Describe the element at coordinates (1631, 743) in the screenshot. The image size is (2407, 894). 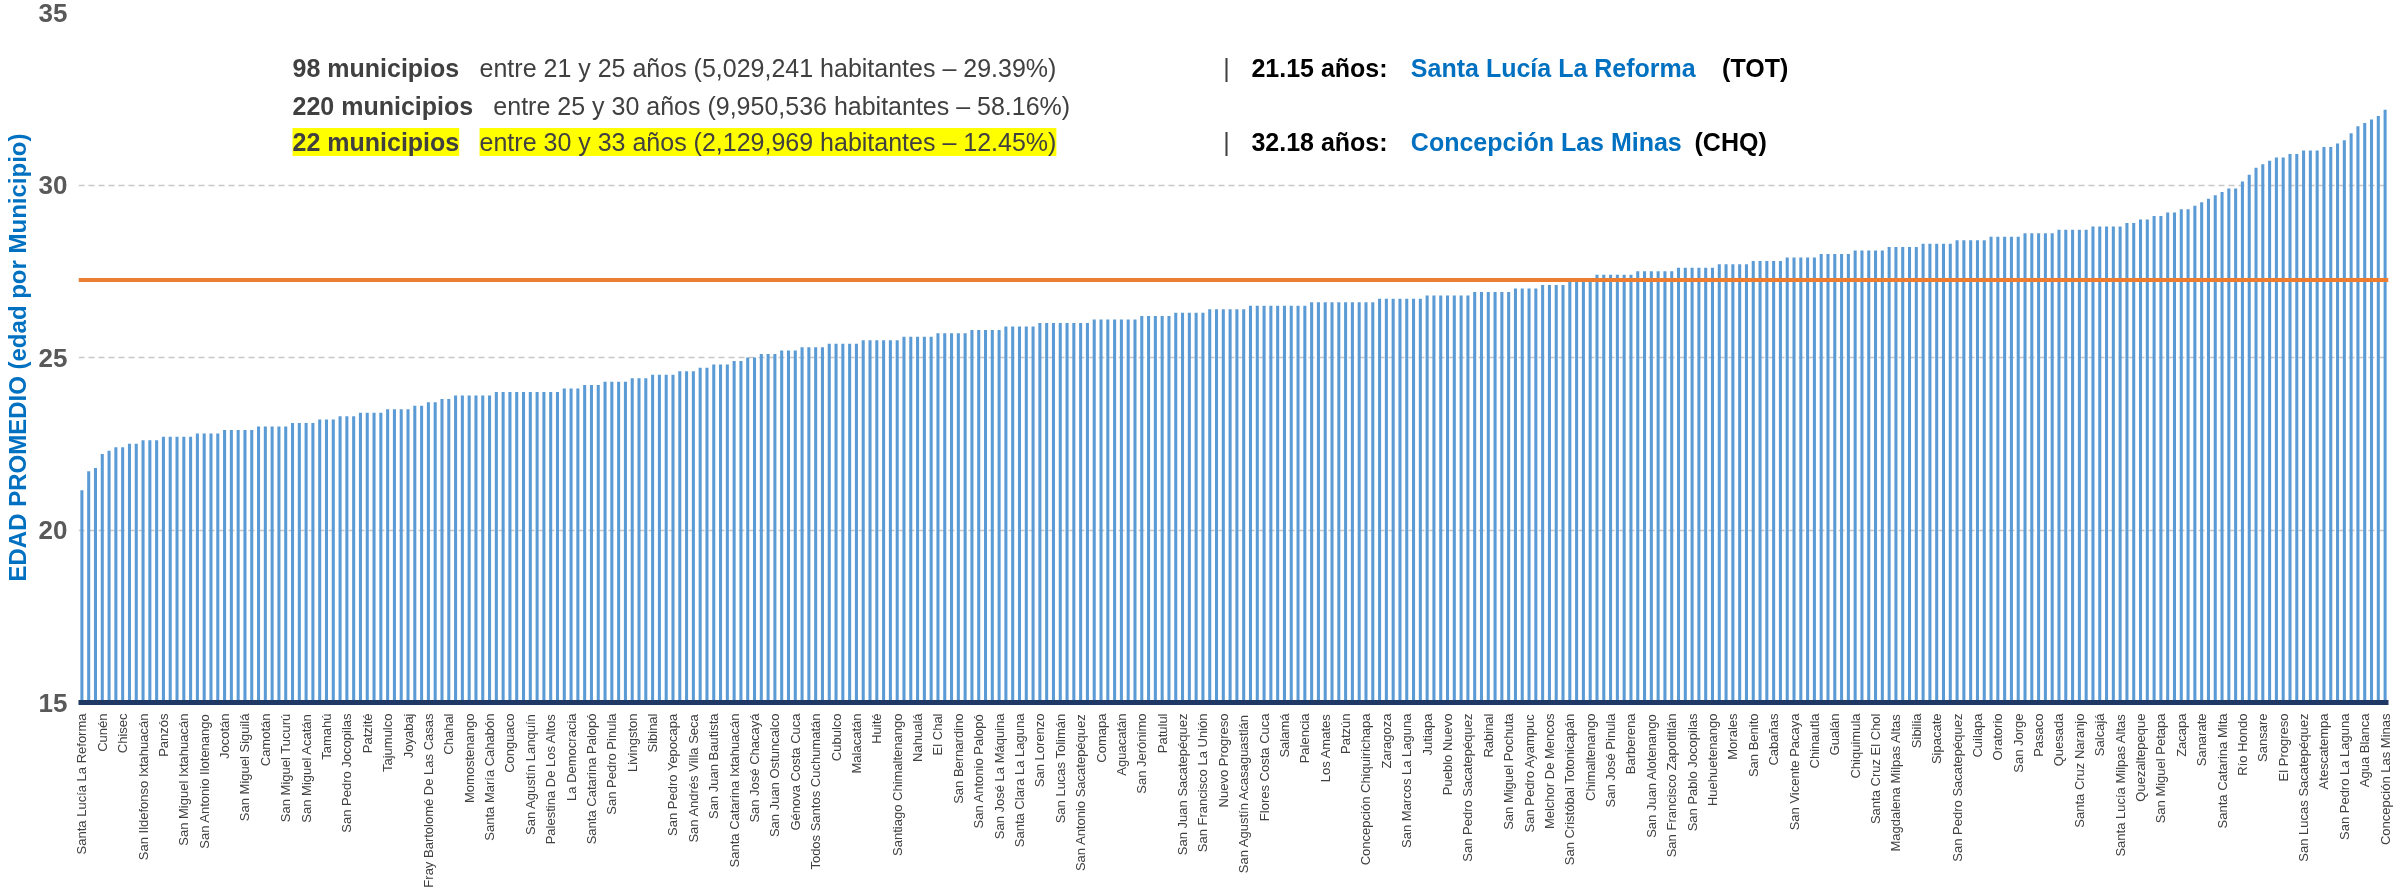
I see `x-tick-label: Barberena` at that location.